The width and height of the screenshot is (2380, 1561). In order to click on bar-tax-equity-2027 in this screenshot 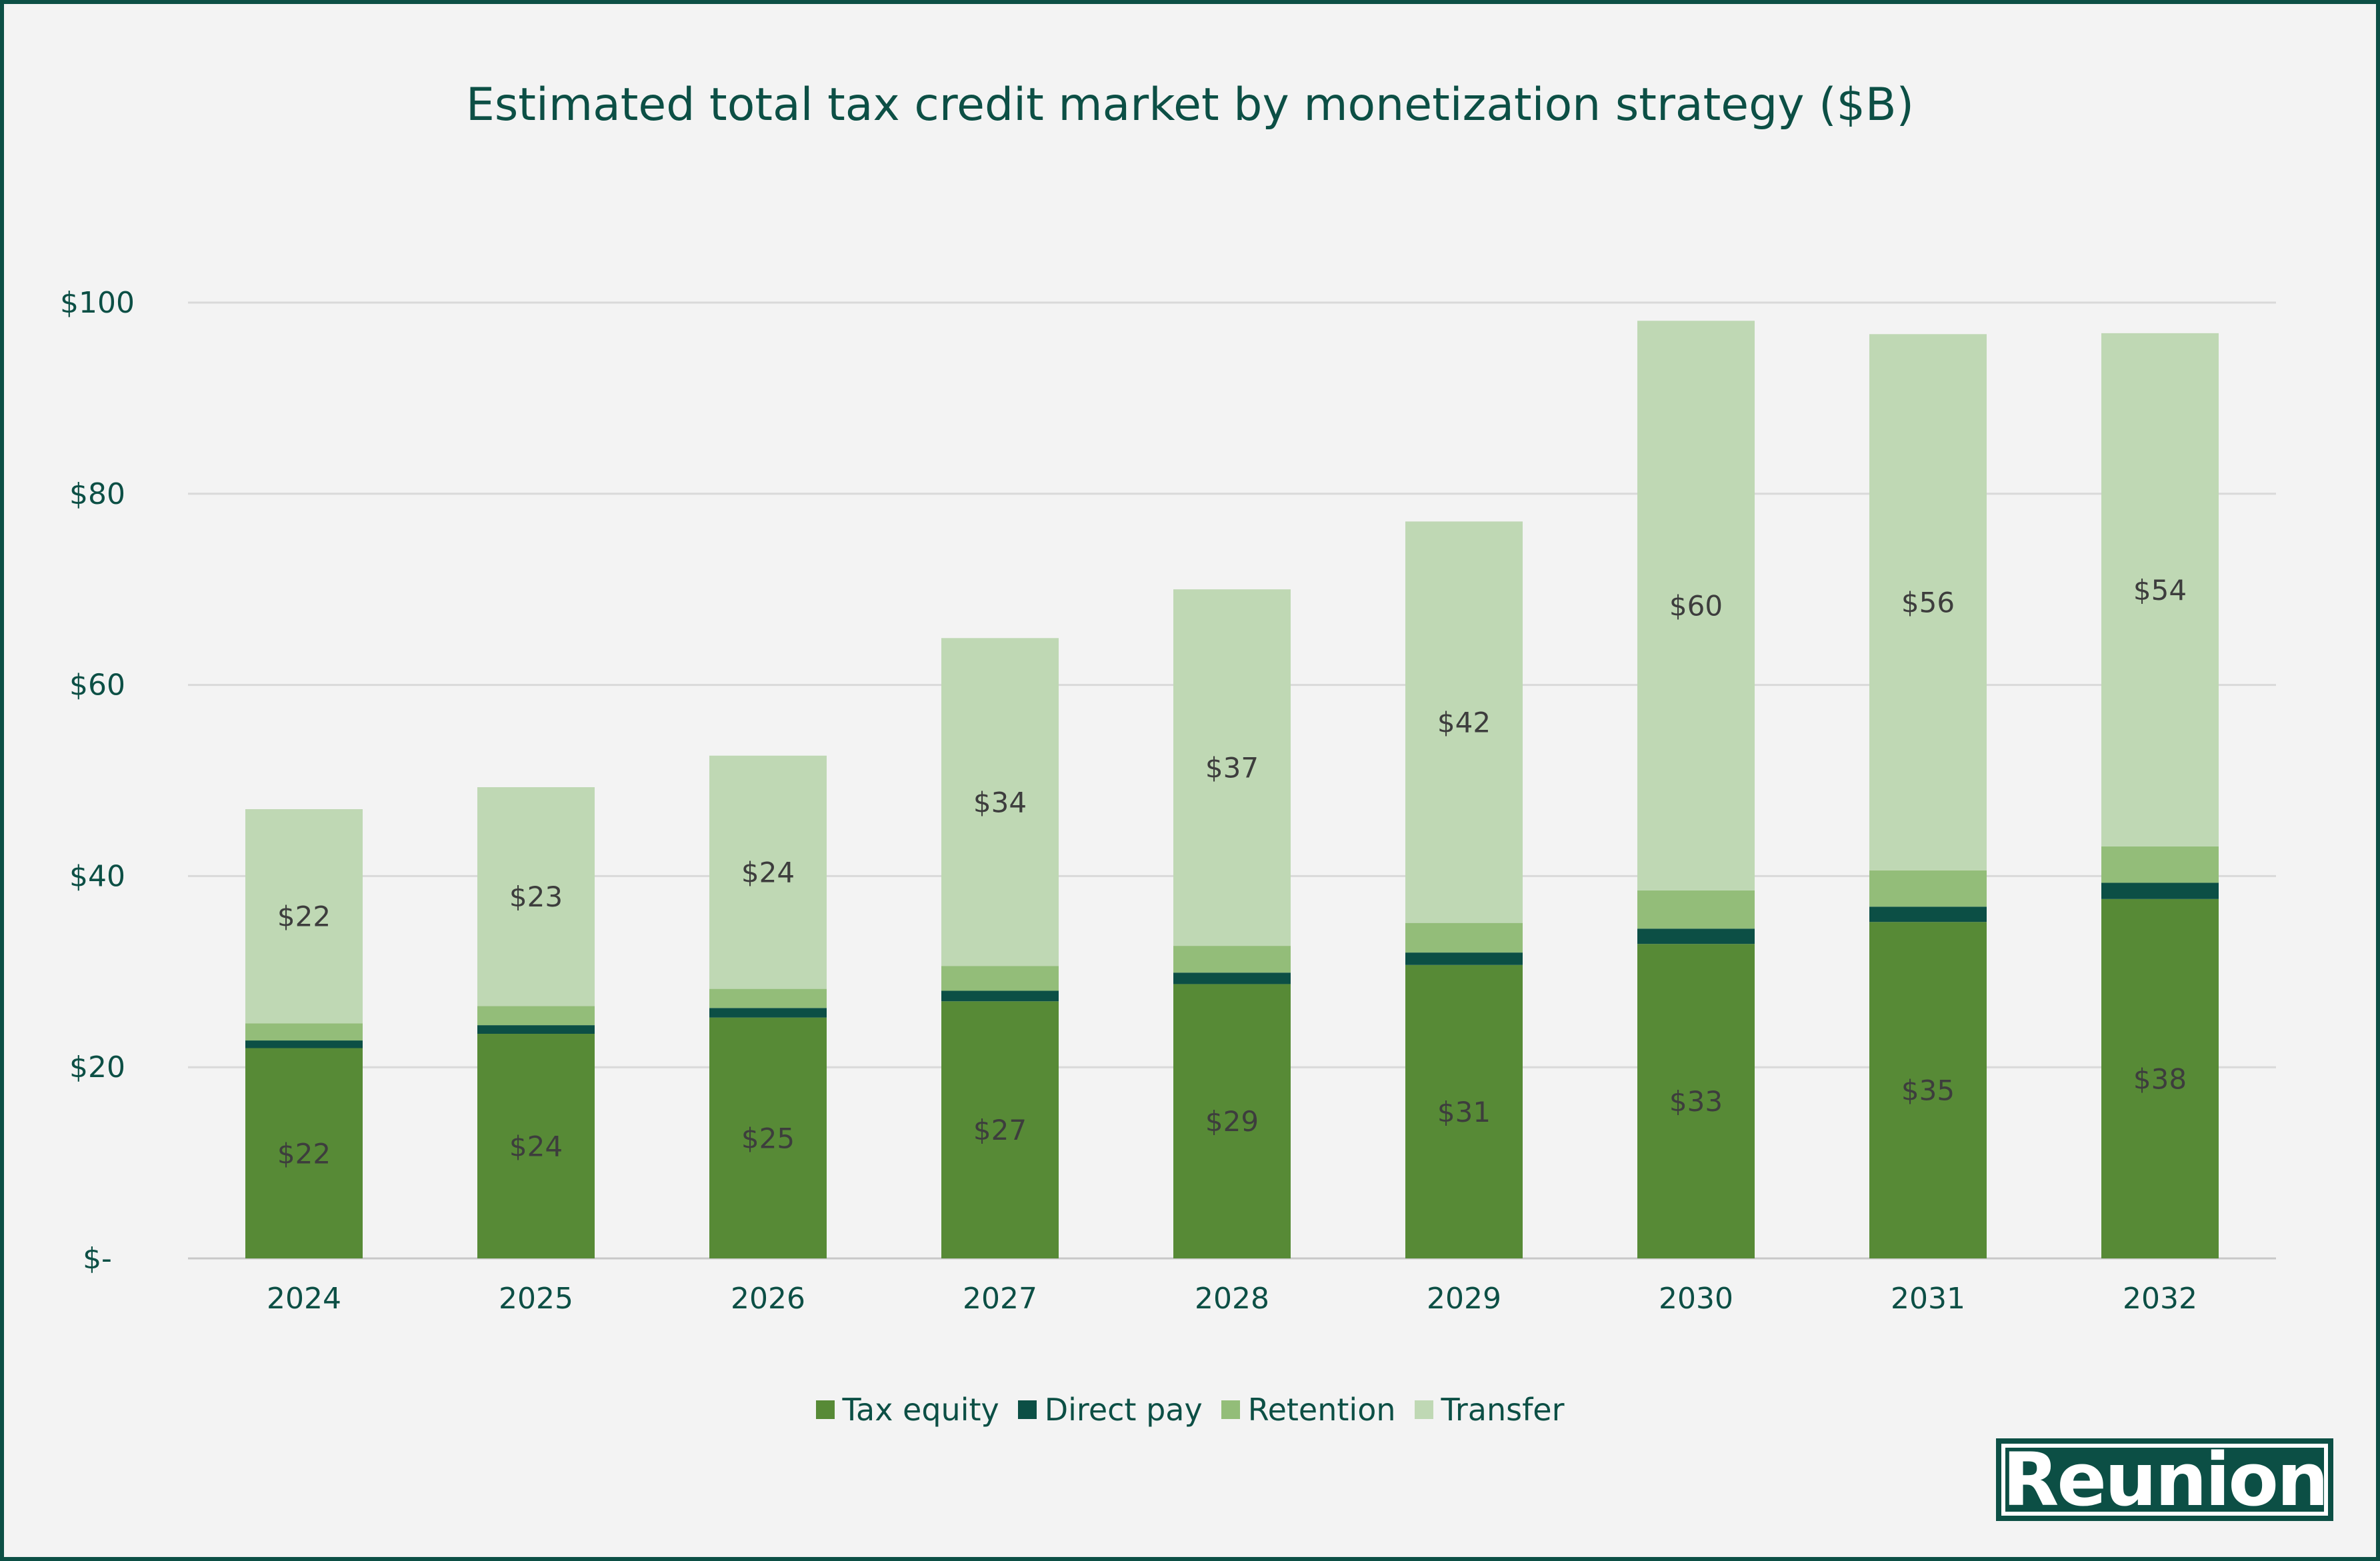, I will do `click(1000, 1129)`.